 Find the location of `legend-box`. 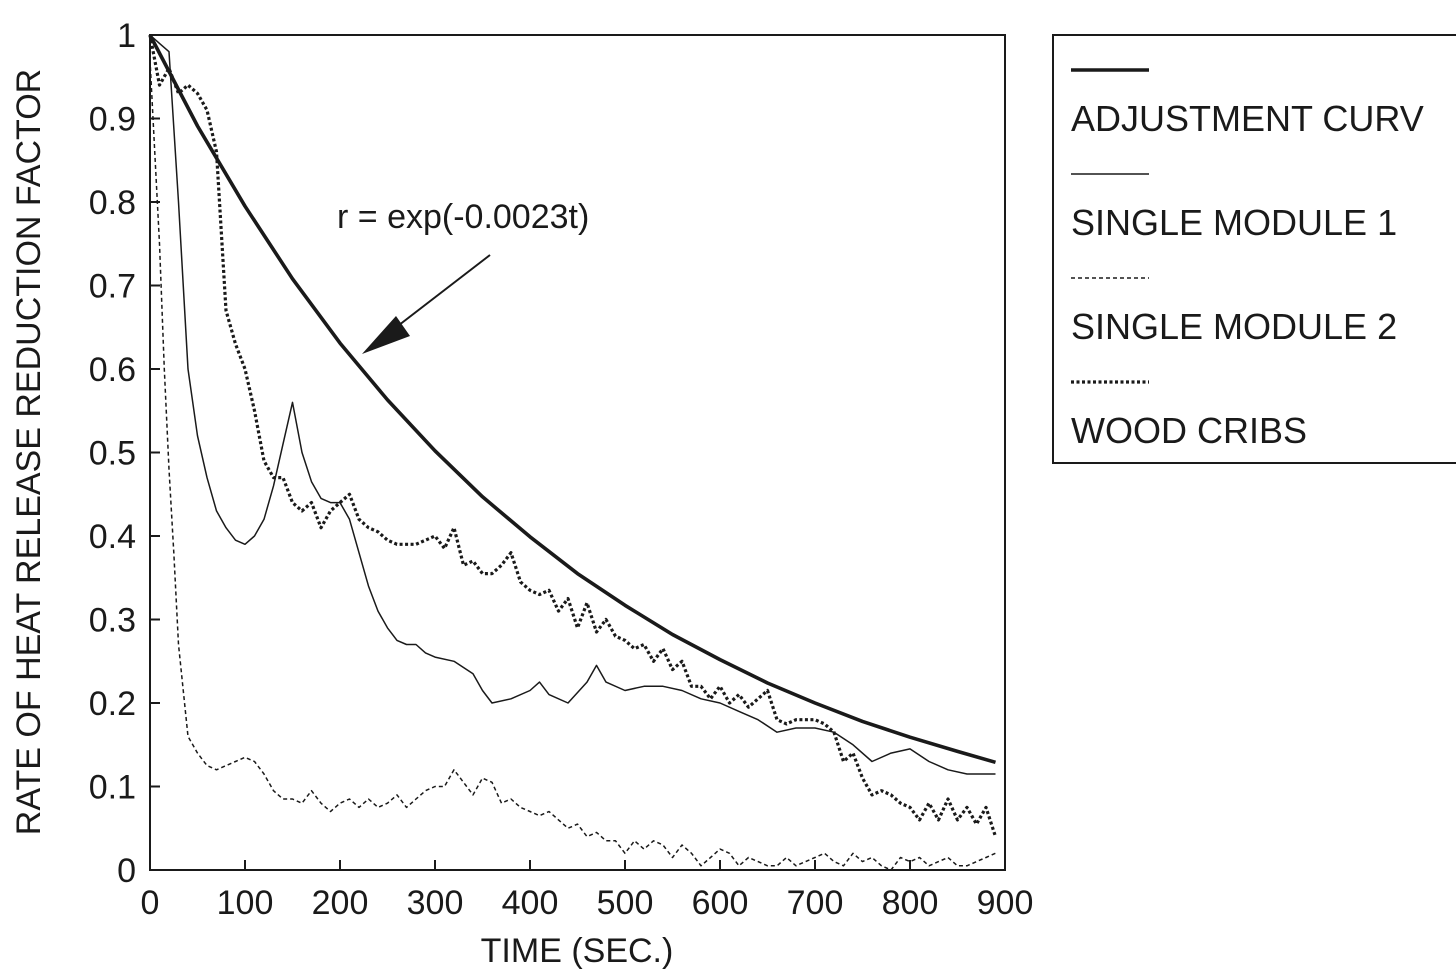

legend-box is located at coordinates (1254, 249).